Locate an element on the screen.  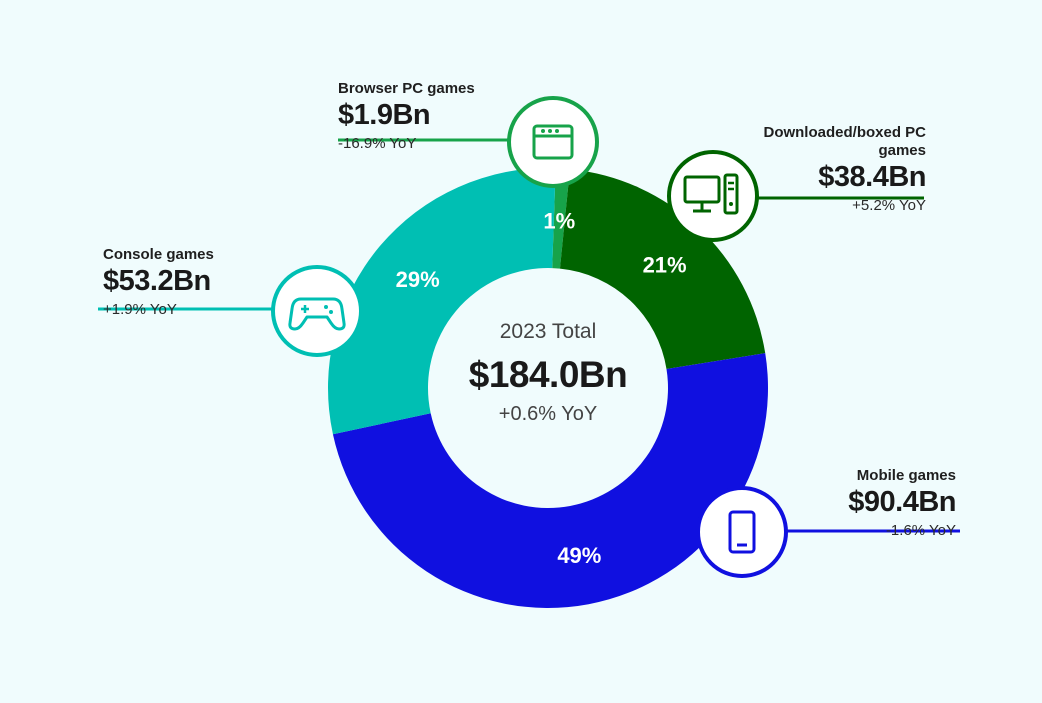
browser-window-icon is located at coordinates (553, 142).